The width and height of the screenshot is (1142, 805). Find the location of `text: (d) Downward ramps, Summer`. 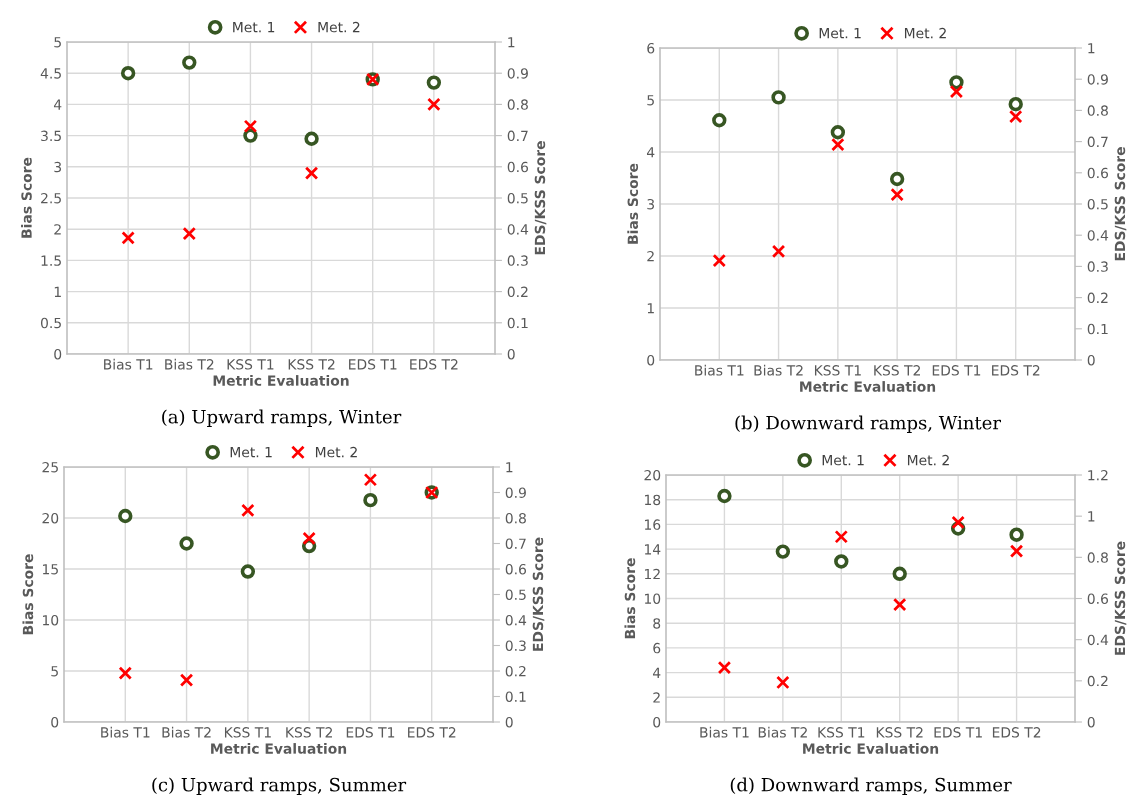

text: (d) Downward ramps, Summer is located at coordinates (871, 786).